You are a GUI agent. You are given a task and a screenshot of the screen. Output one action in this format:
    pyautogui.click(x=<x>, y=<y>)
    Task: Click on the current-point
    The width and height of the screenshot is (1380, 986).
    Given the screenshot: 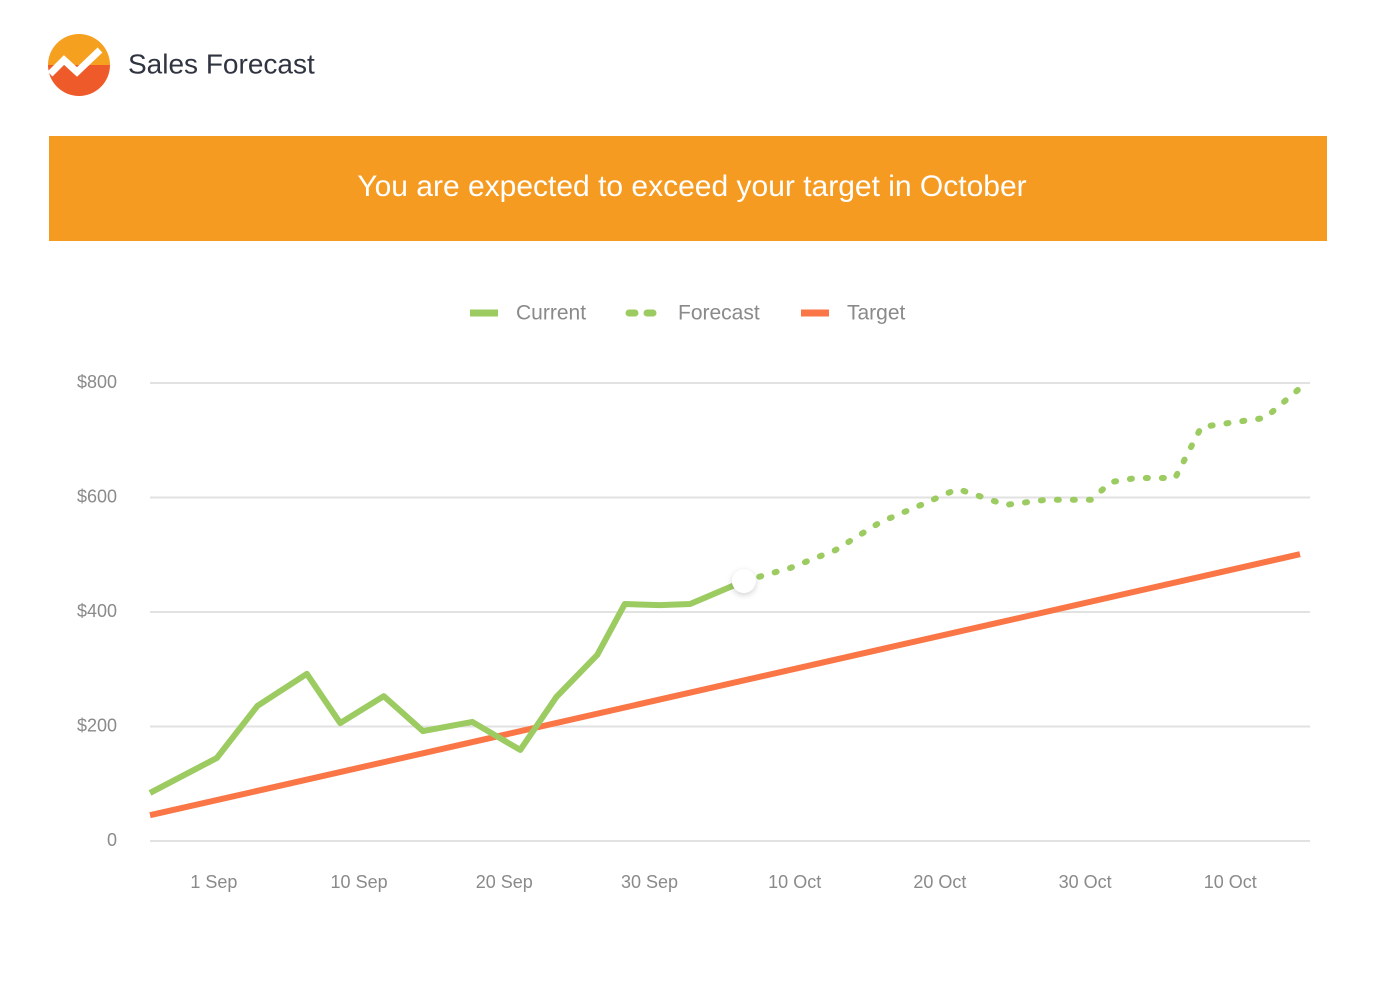 What is the action you would take?
    pyautogui.click(x=743, y=581)
    